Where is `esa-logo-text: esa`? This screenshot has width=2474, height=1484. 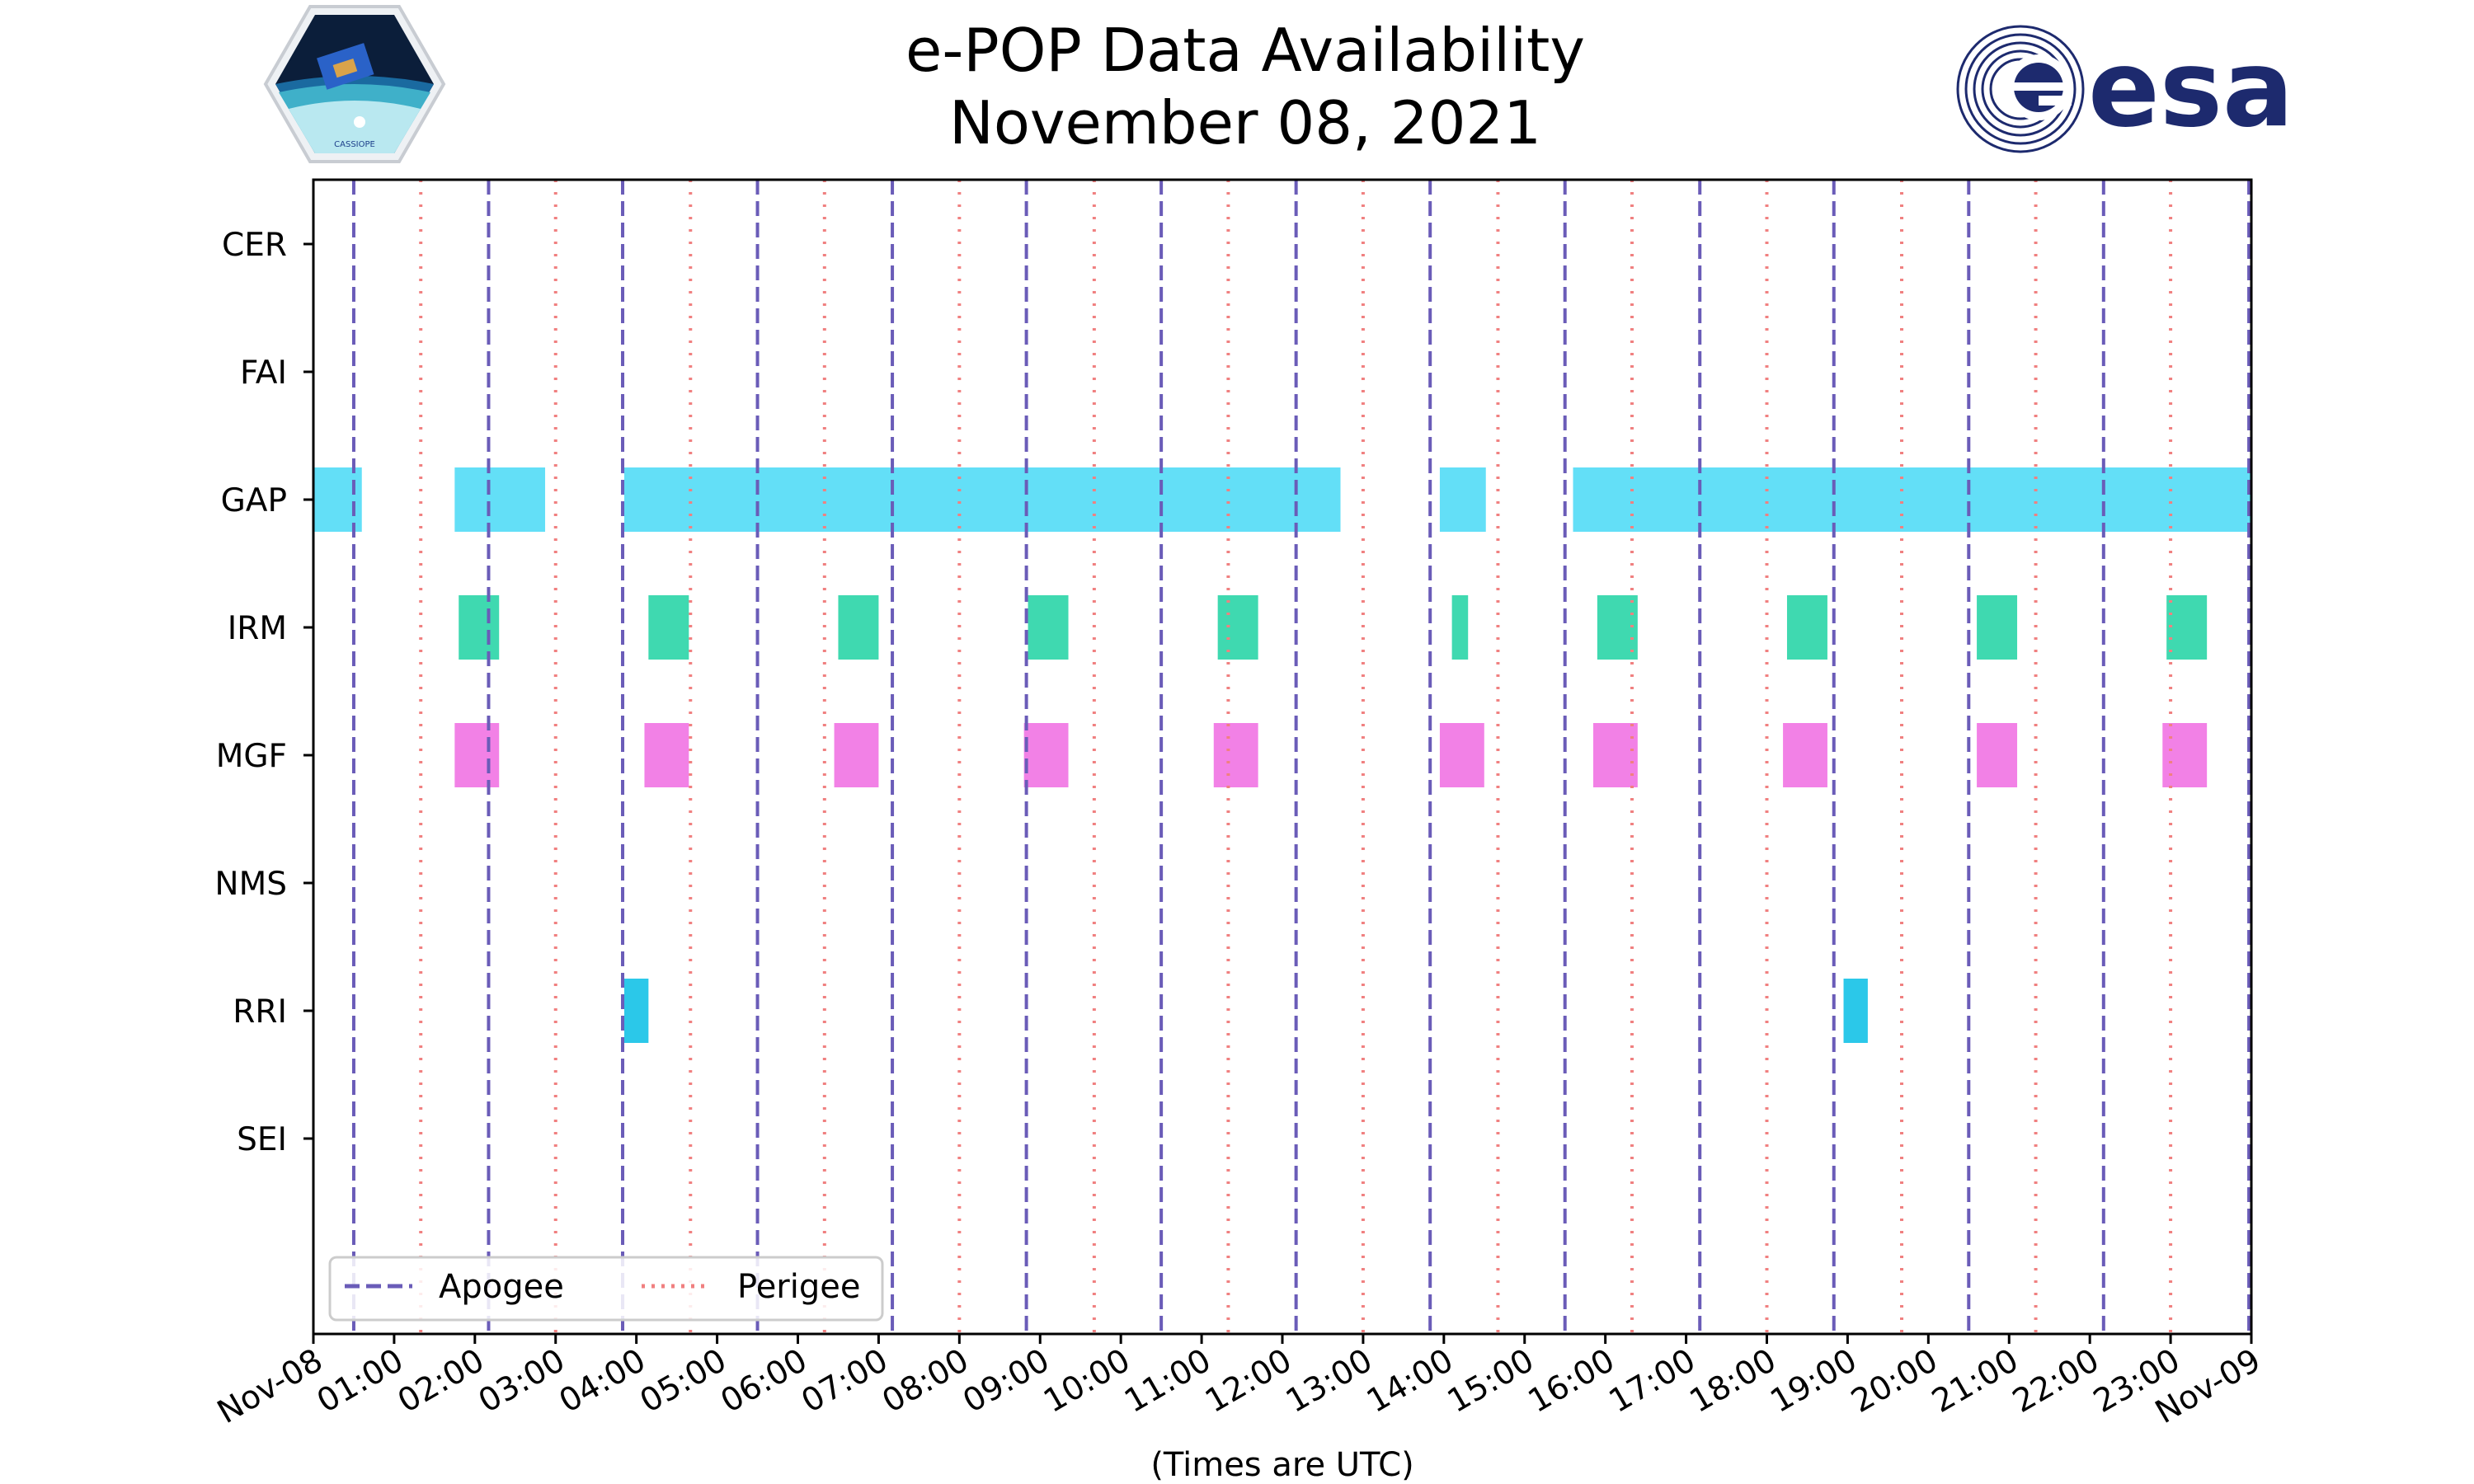 esa-logo-text: esa is located at coordinates (2190, 89).